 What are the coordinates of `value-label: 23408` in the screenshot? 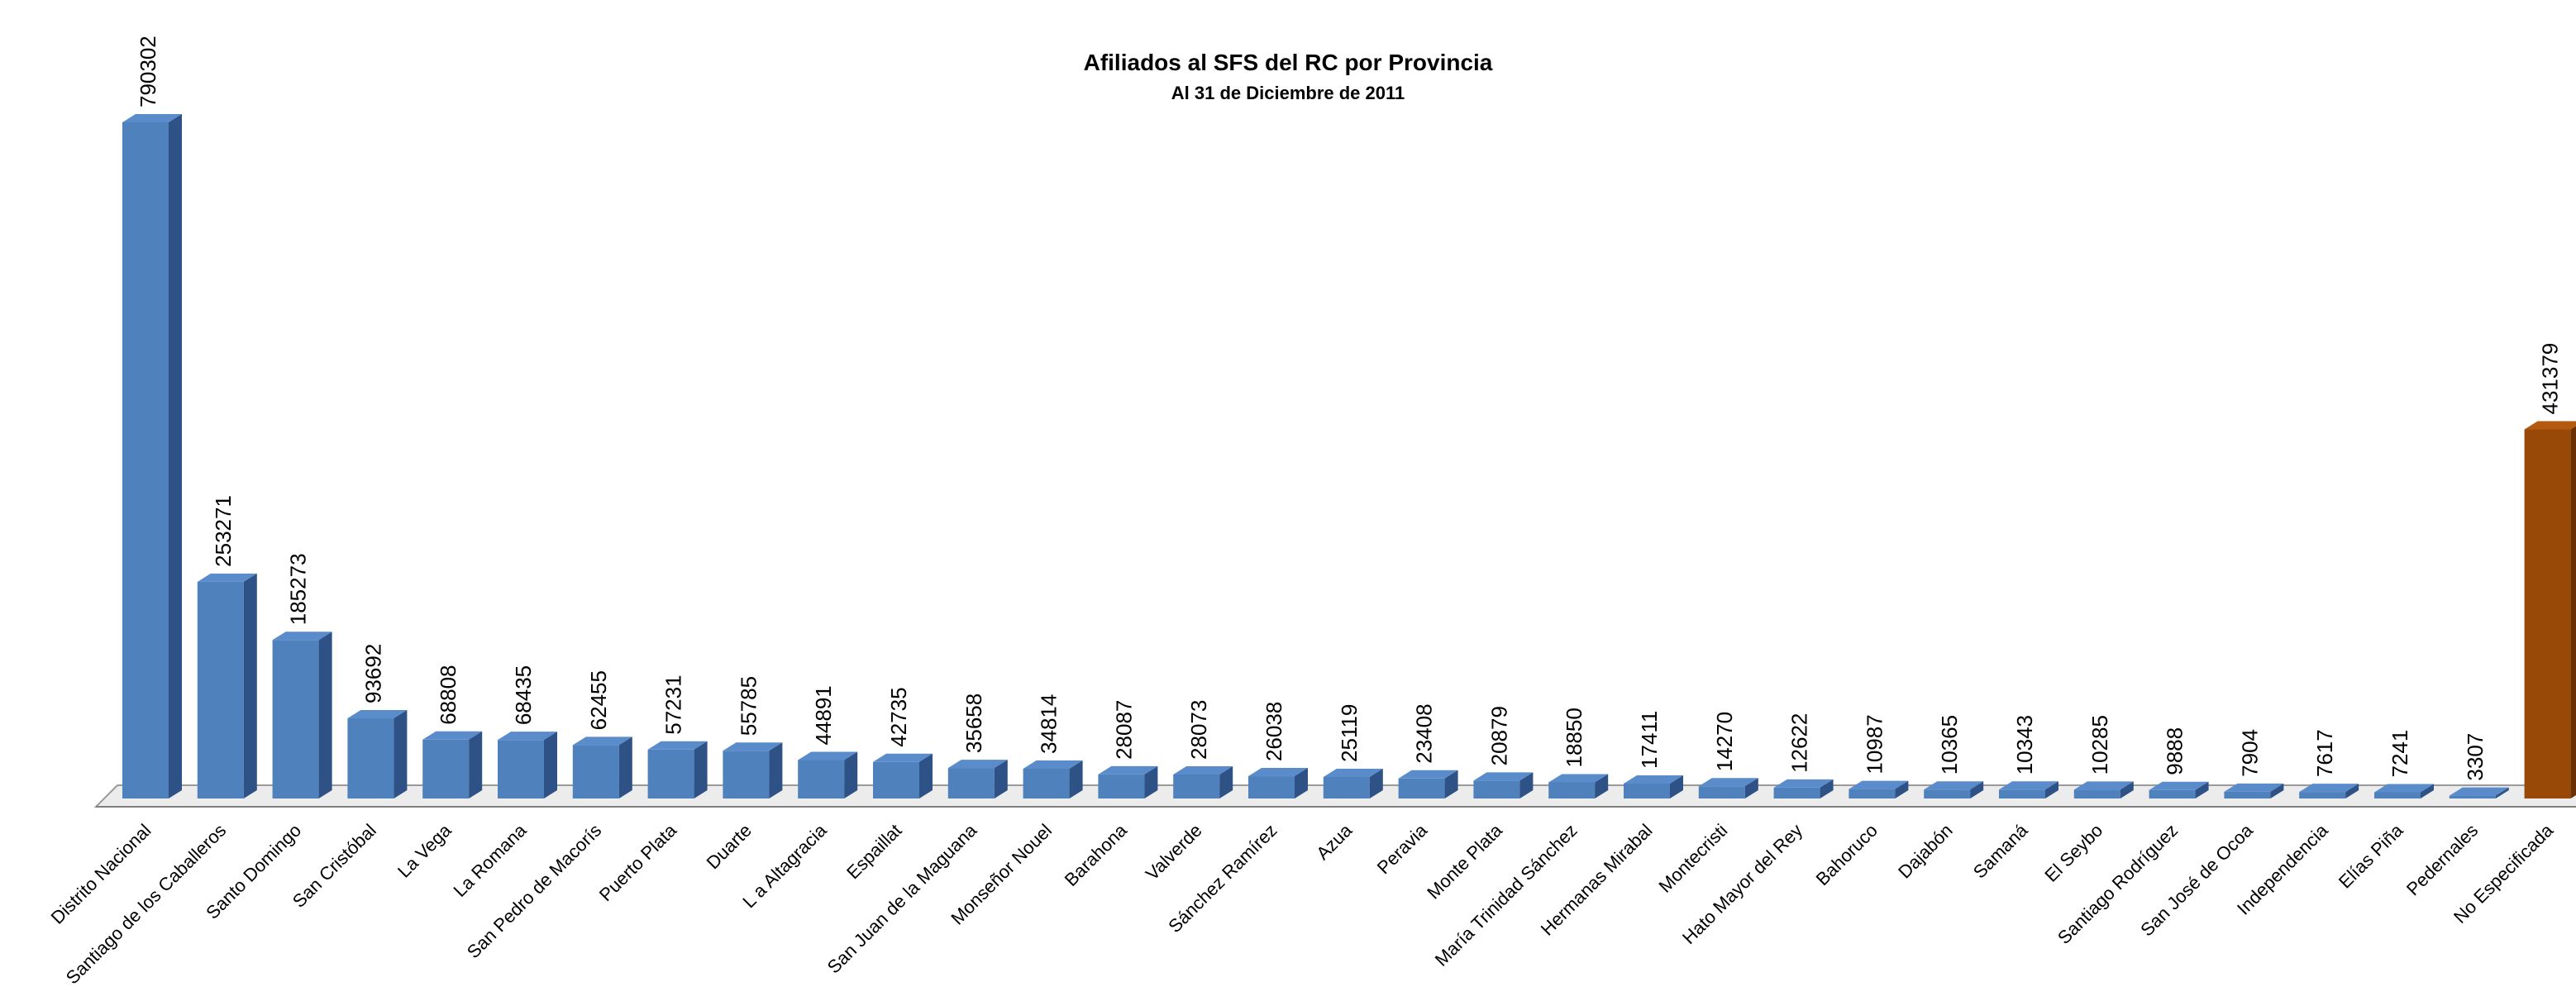 It's located at (1424, 733).